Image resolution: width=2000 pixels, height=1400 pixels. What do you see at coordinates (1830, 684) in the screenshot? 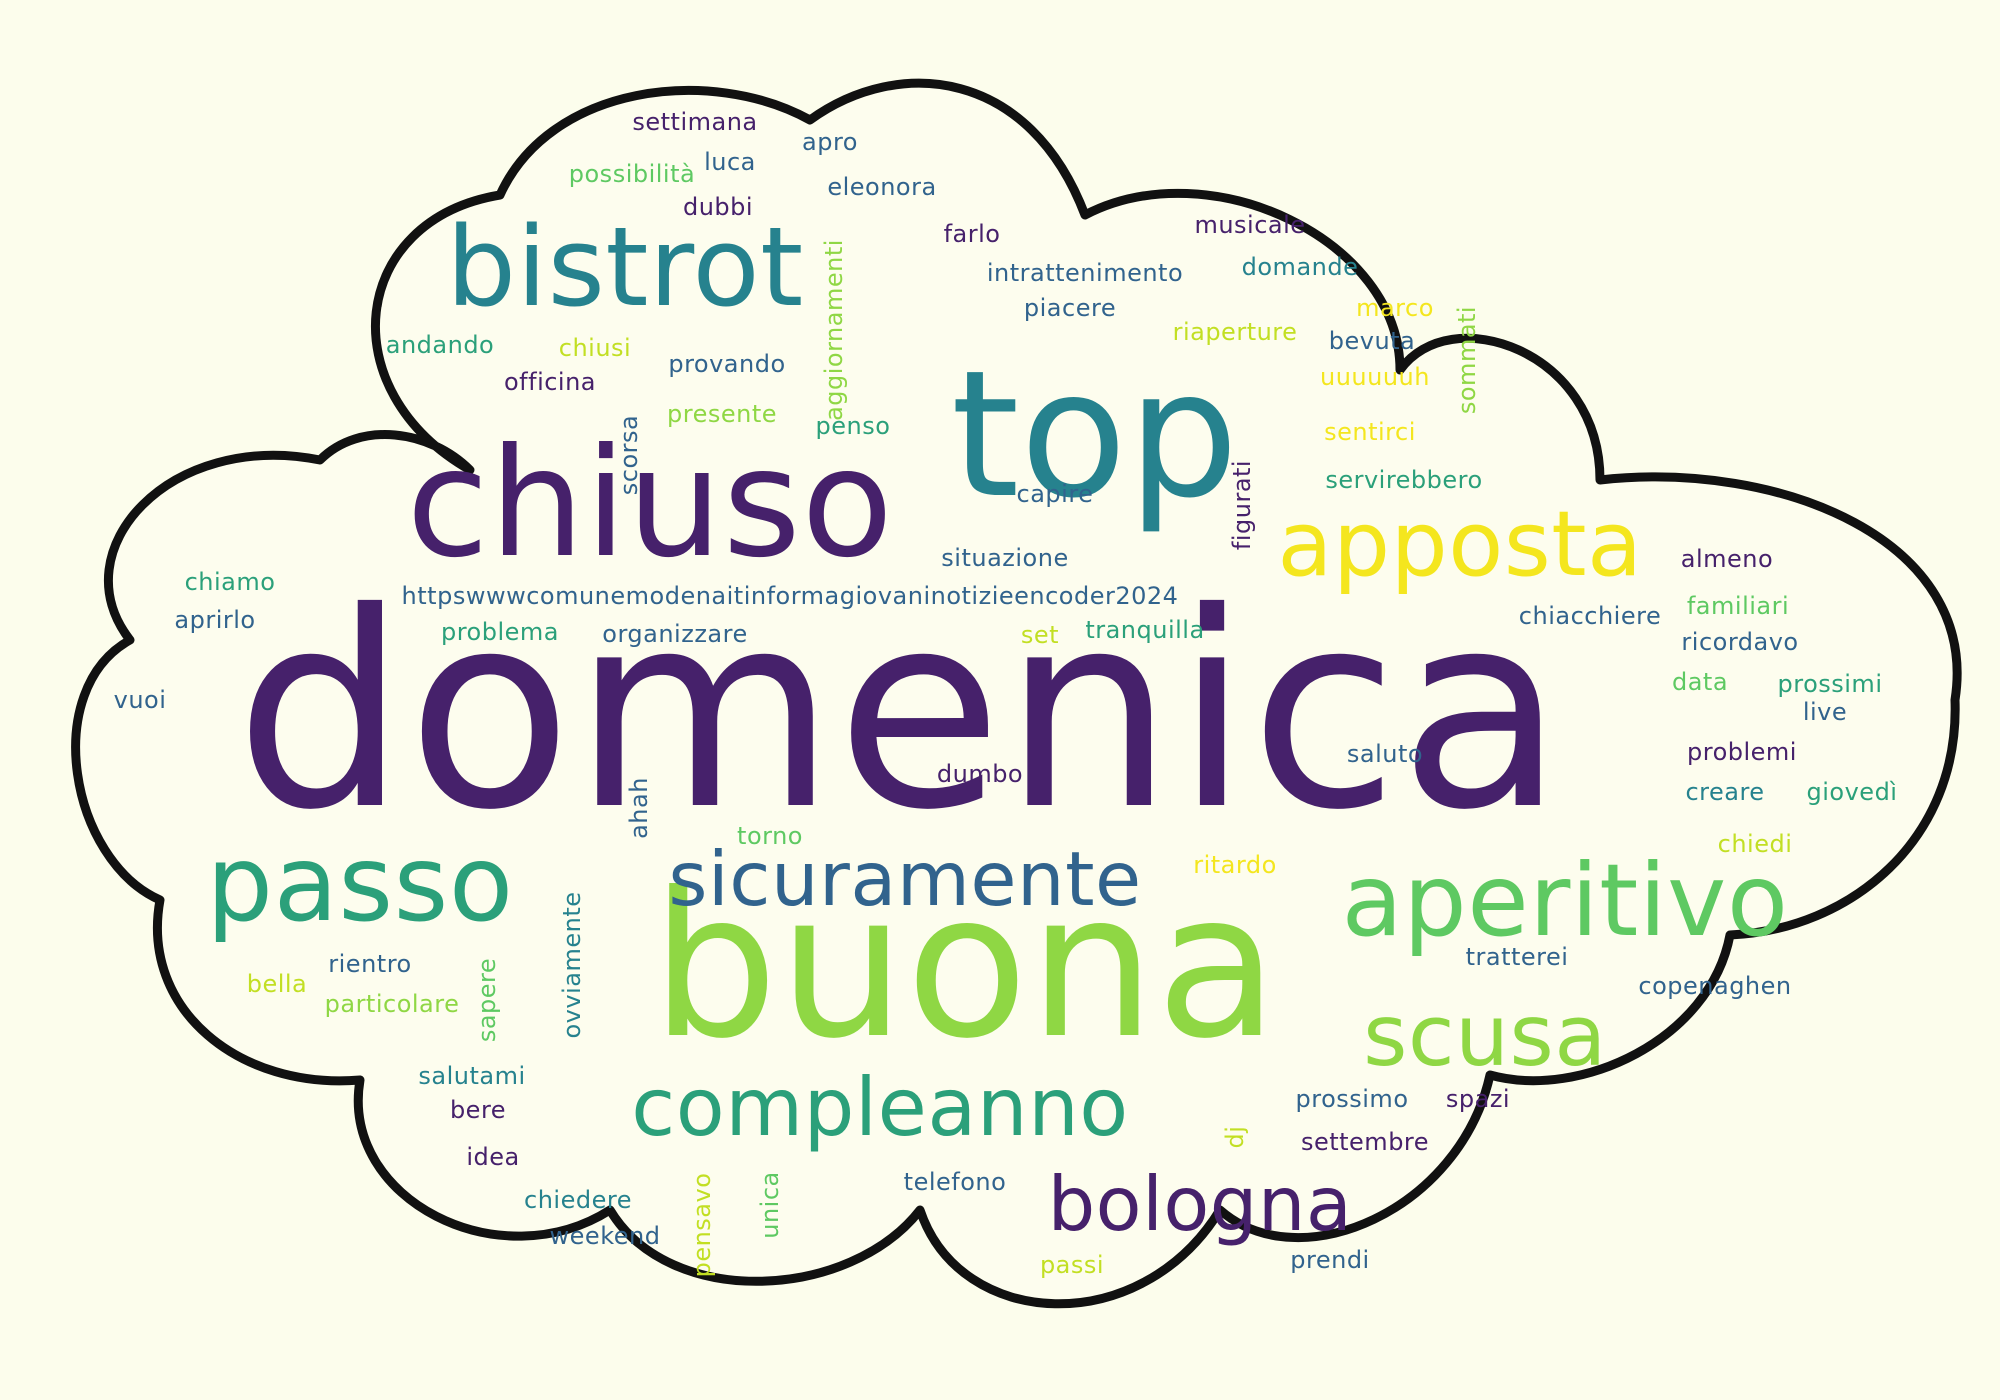
I see `word-53: prossimi` at bounding box center [1830, 684].